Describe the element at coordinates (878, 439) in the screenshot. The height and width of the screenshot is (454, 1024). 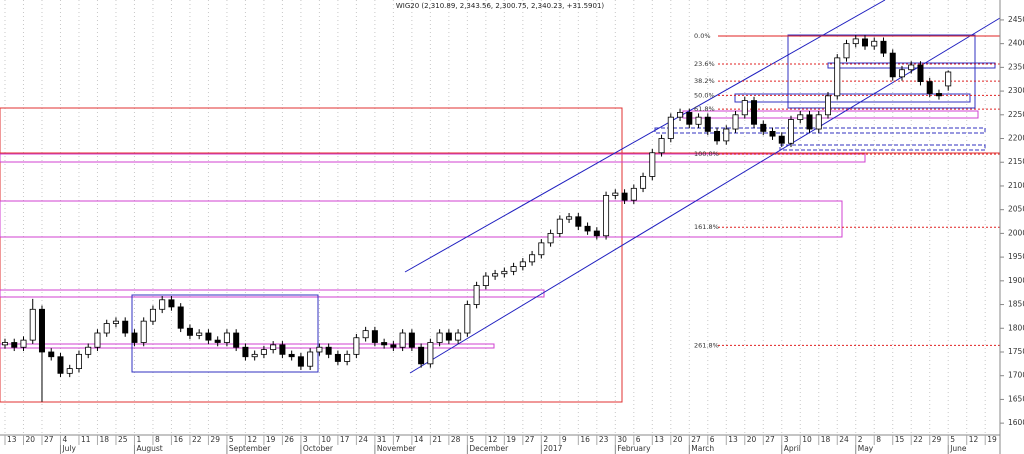
I see `x-tick-label: 8` at that location.